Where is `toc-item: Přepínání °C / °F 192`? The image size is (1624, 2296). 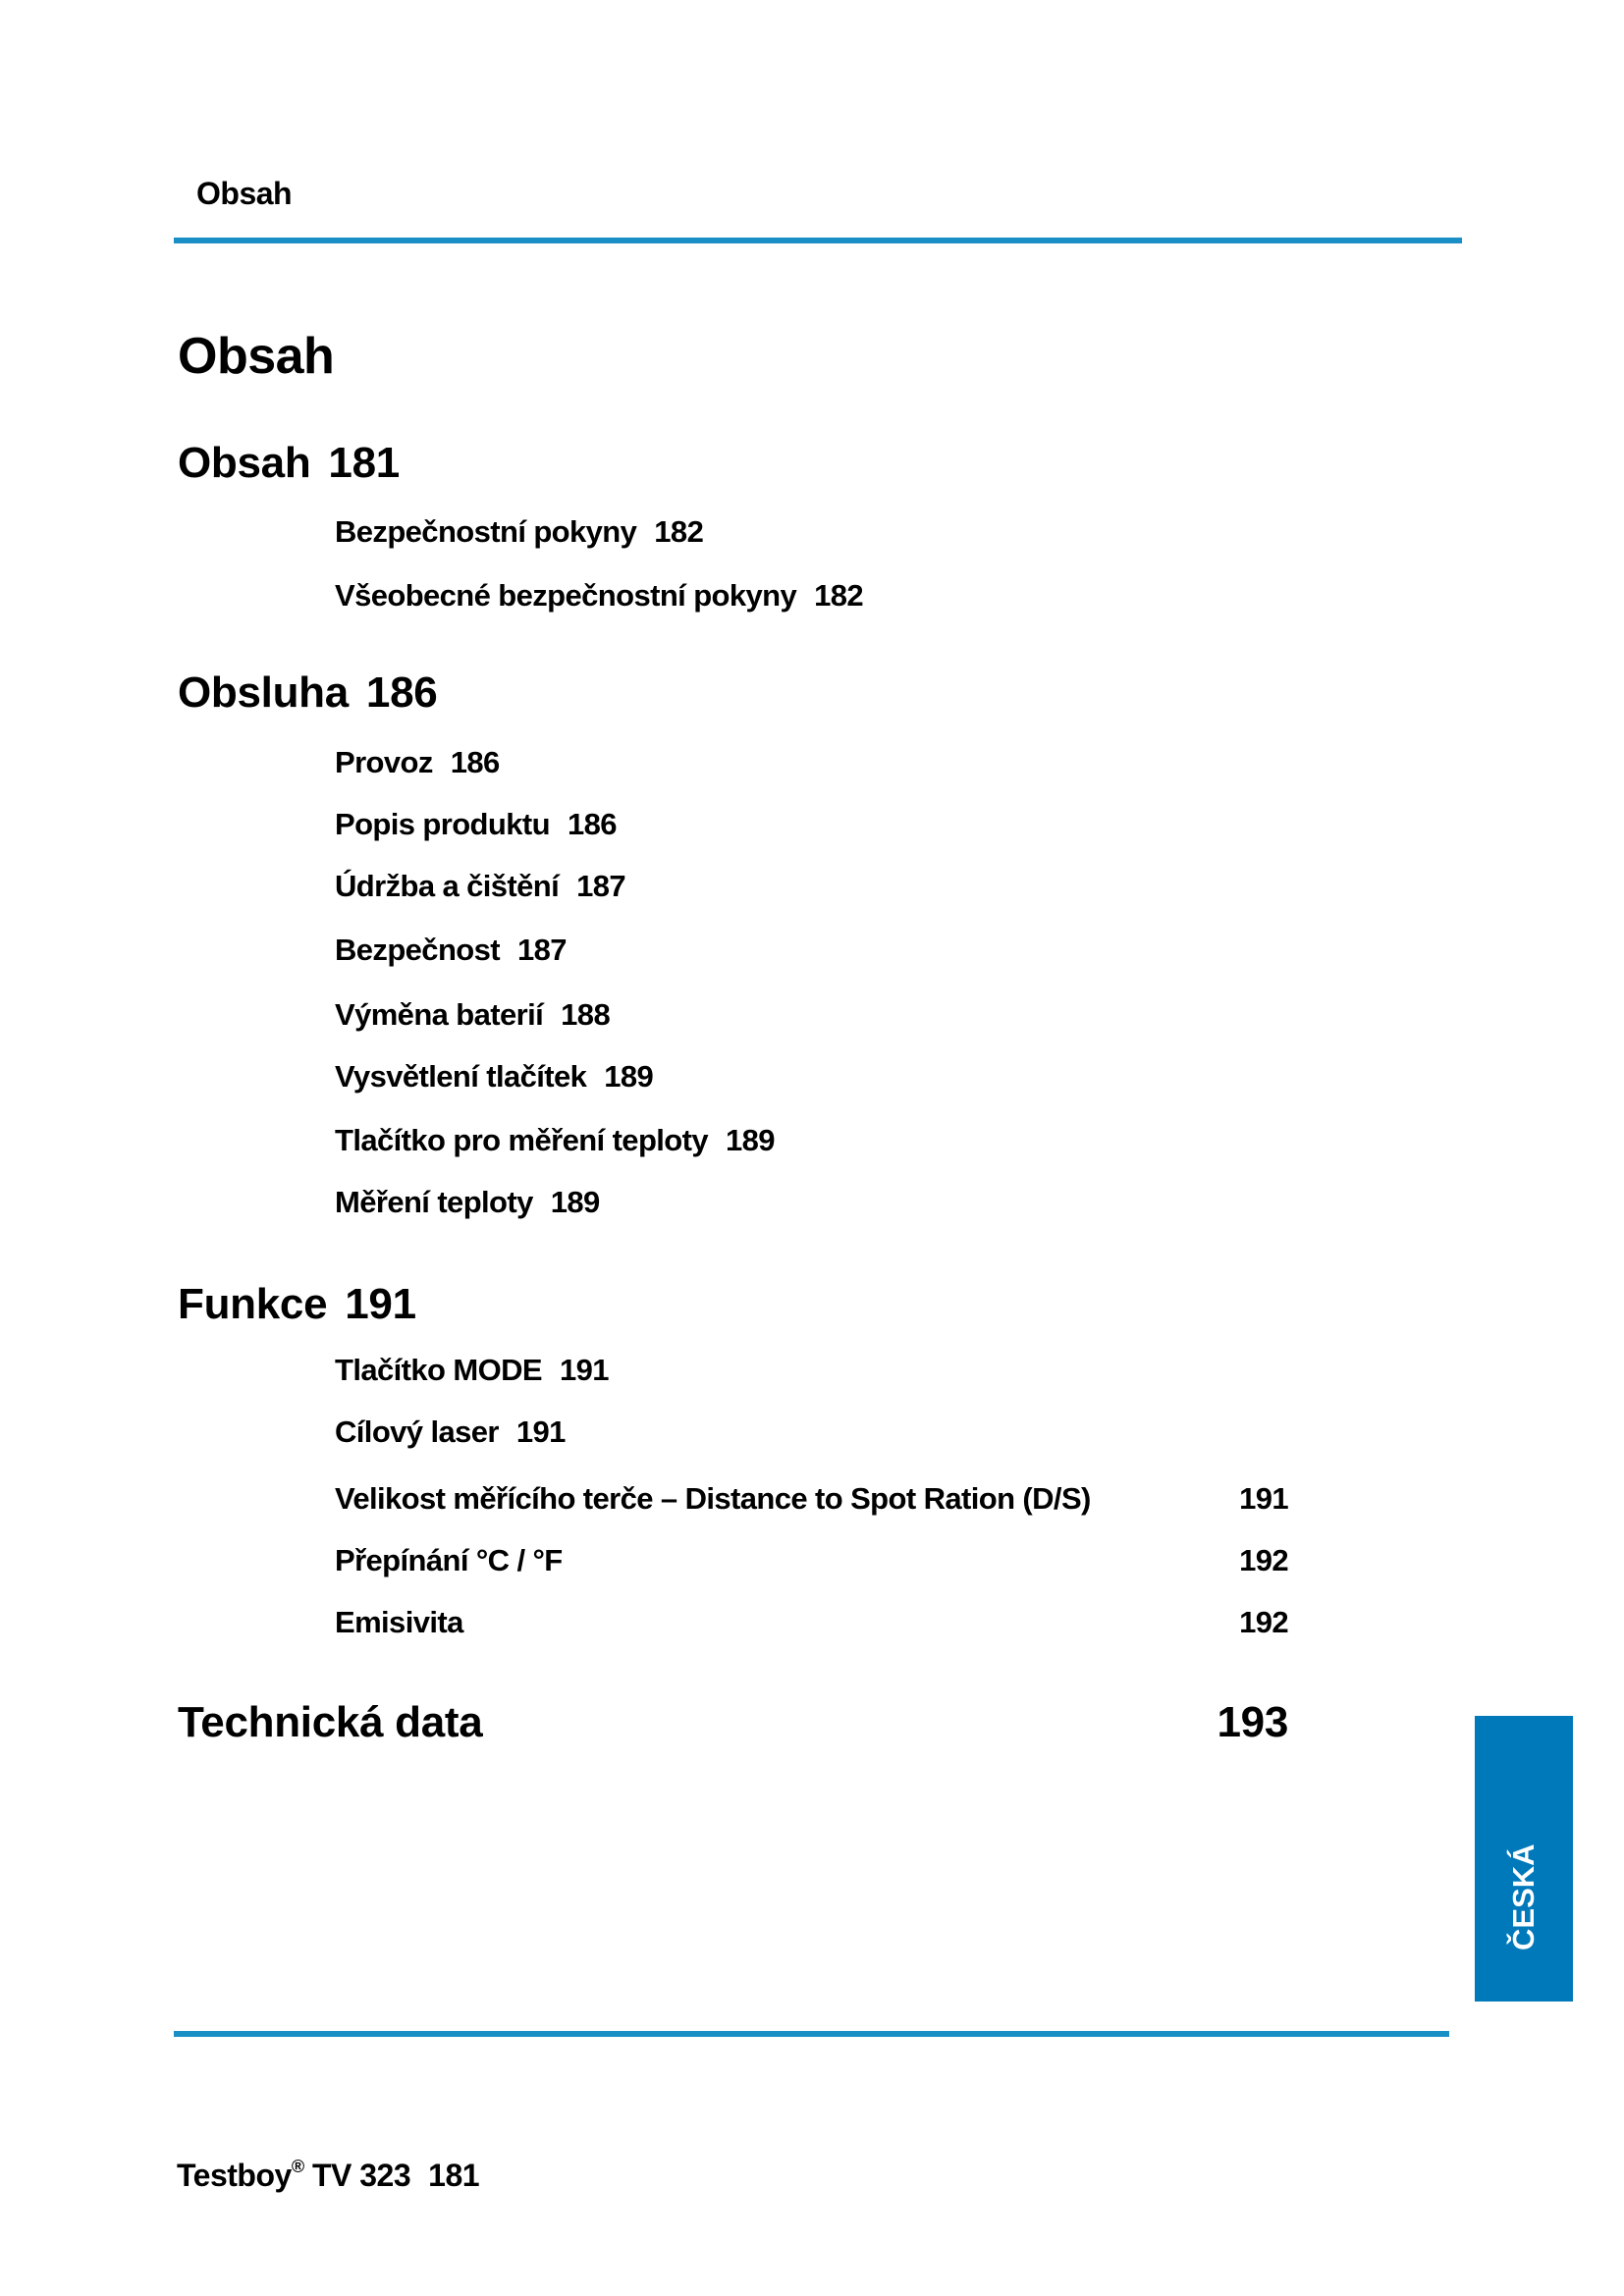
toc-item: Přepínání °C / °F 192 is located at coordinates (895, 1560).